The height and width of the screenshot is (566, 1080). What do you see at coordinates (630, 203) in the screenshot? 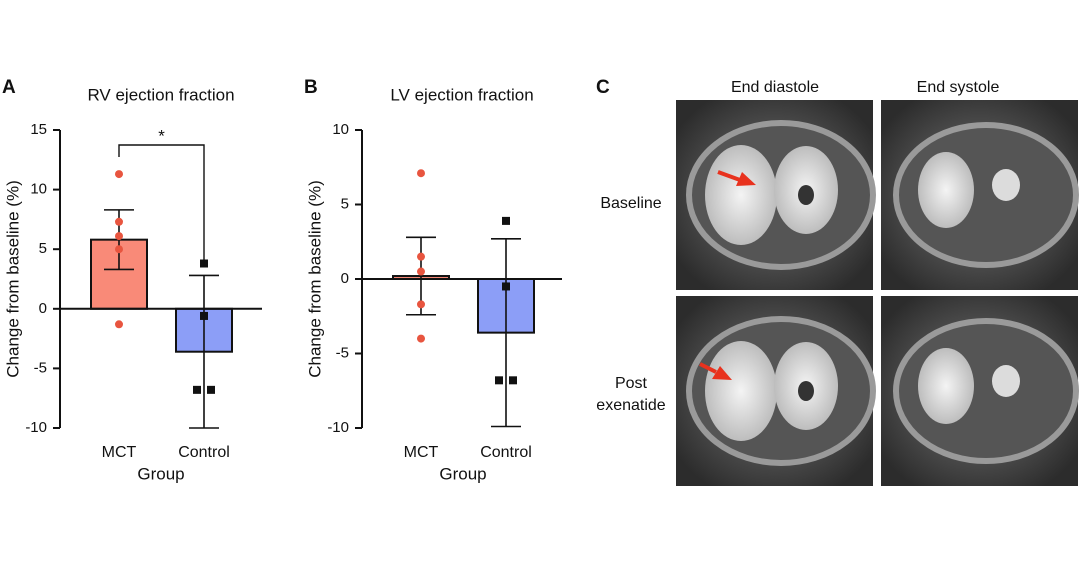
I see `row-label: Baseline` at bounding box center [630, 203].